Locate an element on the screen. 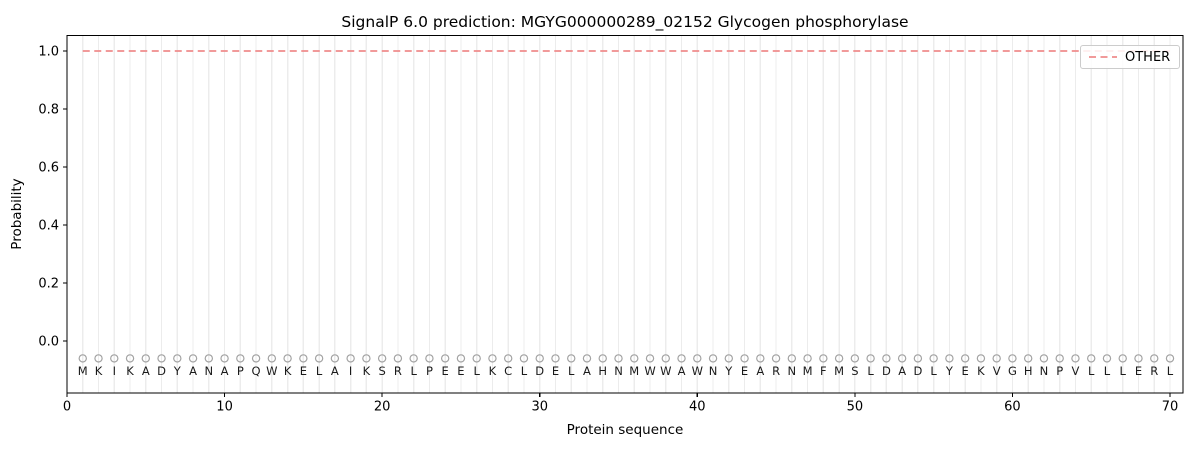 Image resolution: width=1200 pixels, height=450 pixels. svg-text: 20 is located at coordinates (382, 407).